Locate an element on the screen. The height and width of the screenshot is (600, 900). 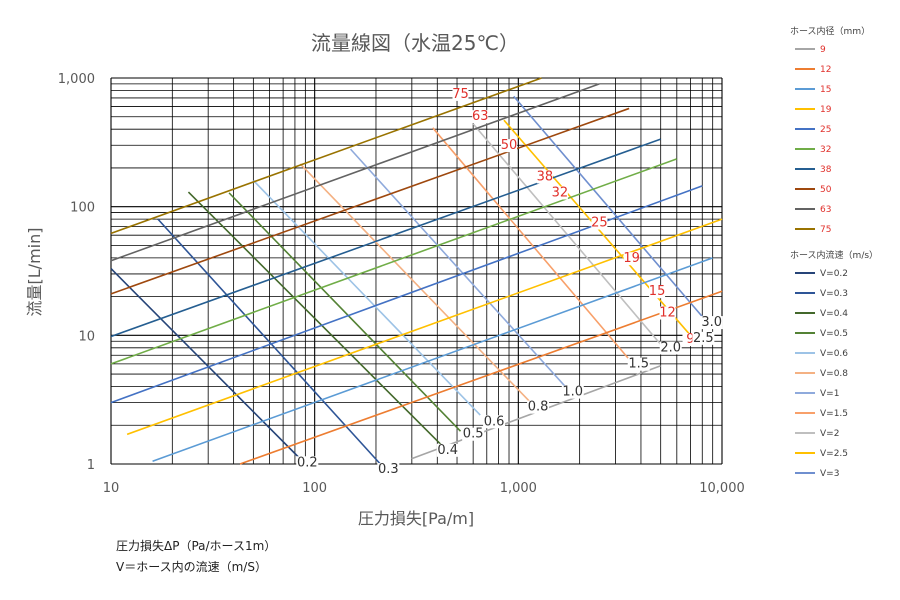
diameter-label-7: 15 is located at coordinates (657, 291).